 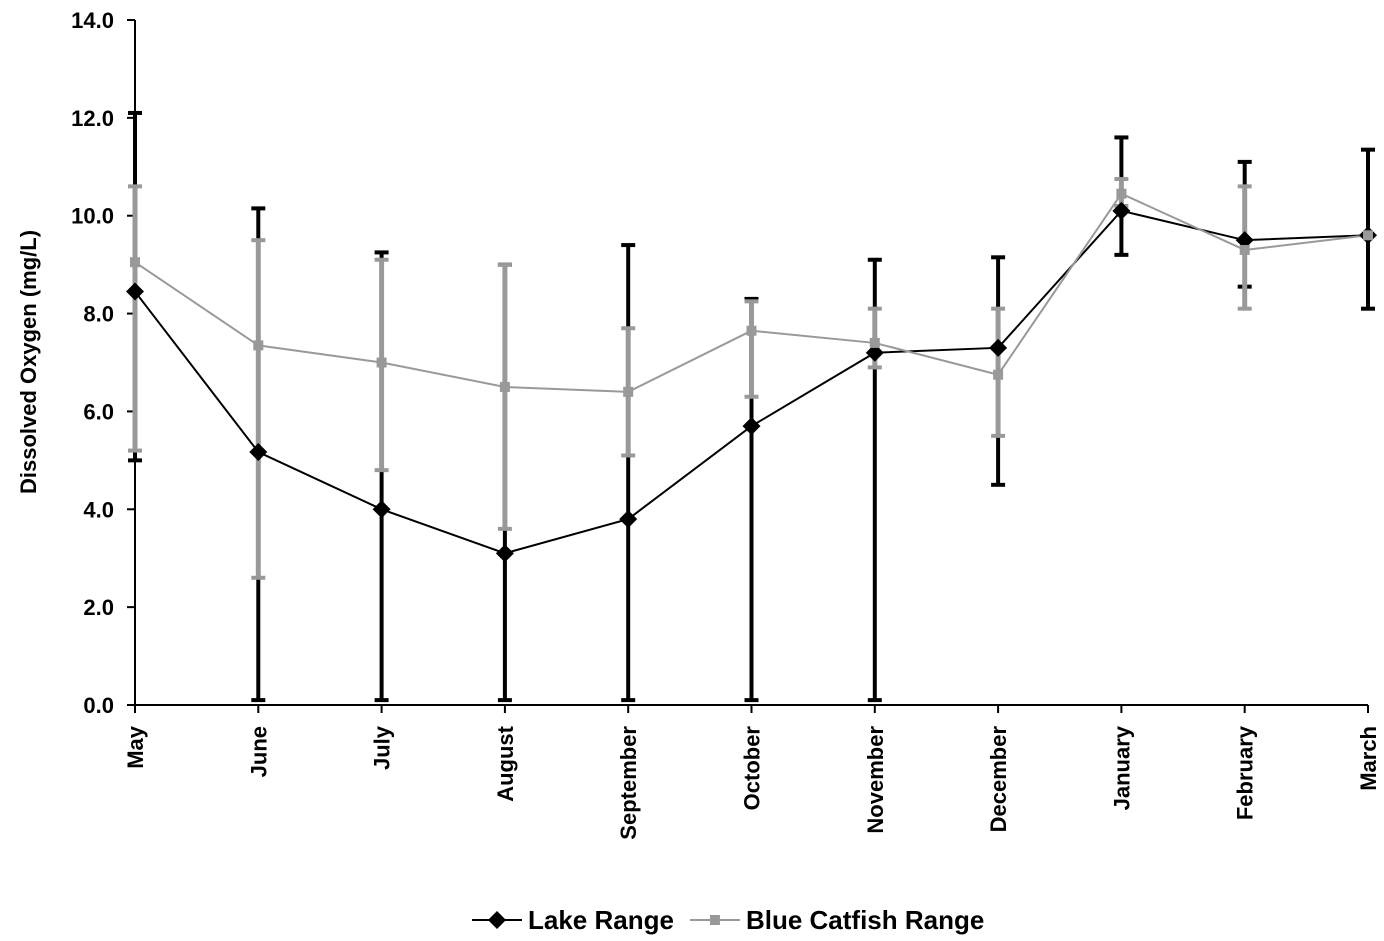 I want to click on x-tick-label: July, so click(x=382, y=747).